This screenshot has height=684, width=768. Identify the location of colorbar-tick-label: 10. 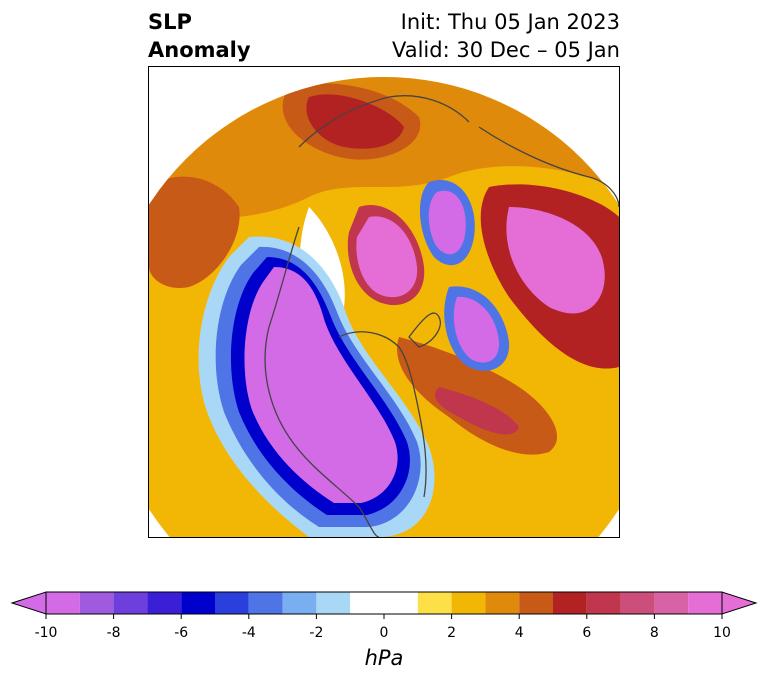
(722, 633).